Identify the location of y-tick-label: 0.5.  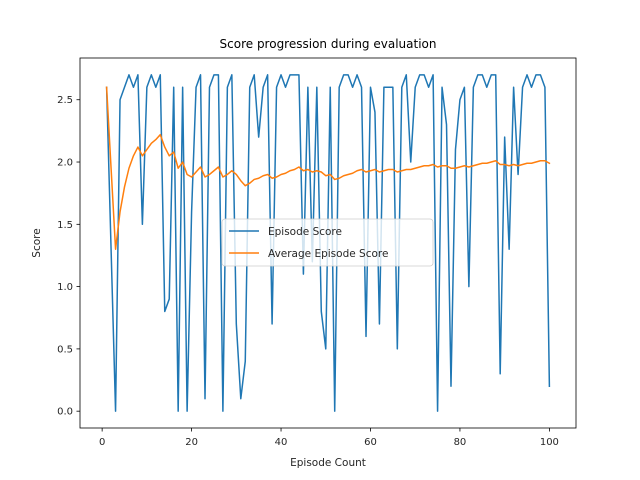
(65, 349).